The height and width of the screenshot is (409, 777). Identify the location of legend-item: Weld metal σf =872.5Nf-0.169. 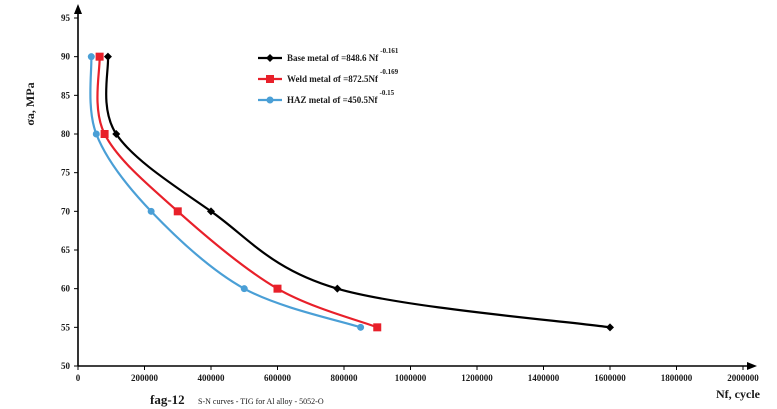
(328, 76).